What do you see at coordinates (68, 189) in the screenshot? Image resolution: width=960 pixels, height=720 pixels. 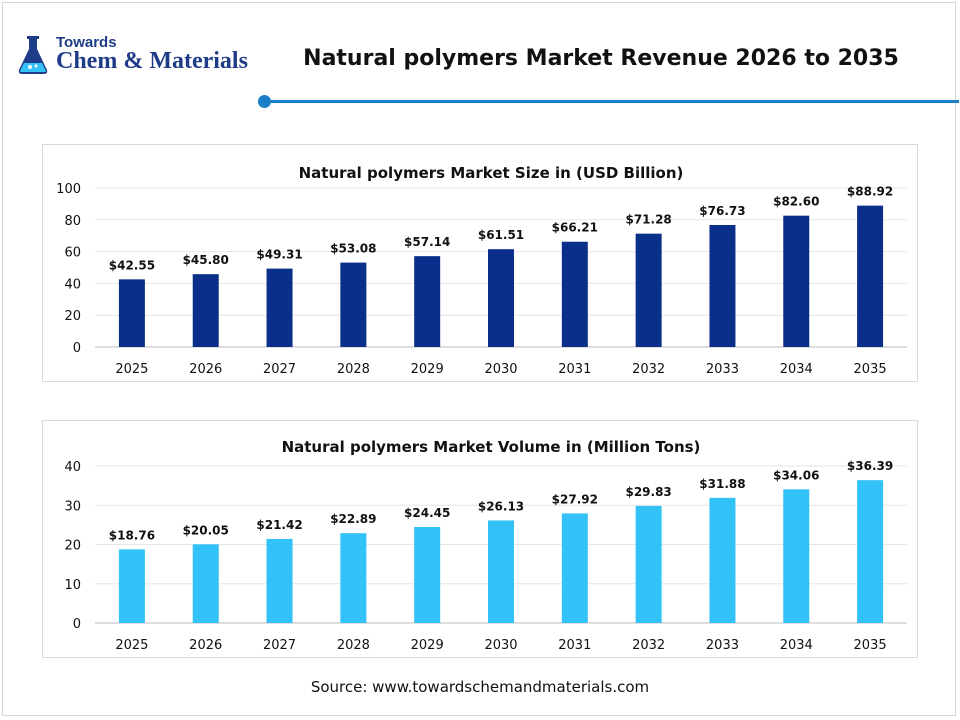 I see `y-tick-label: 100` at bounding box center [68, 189].